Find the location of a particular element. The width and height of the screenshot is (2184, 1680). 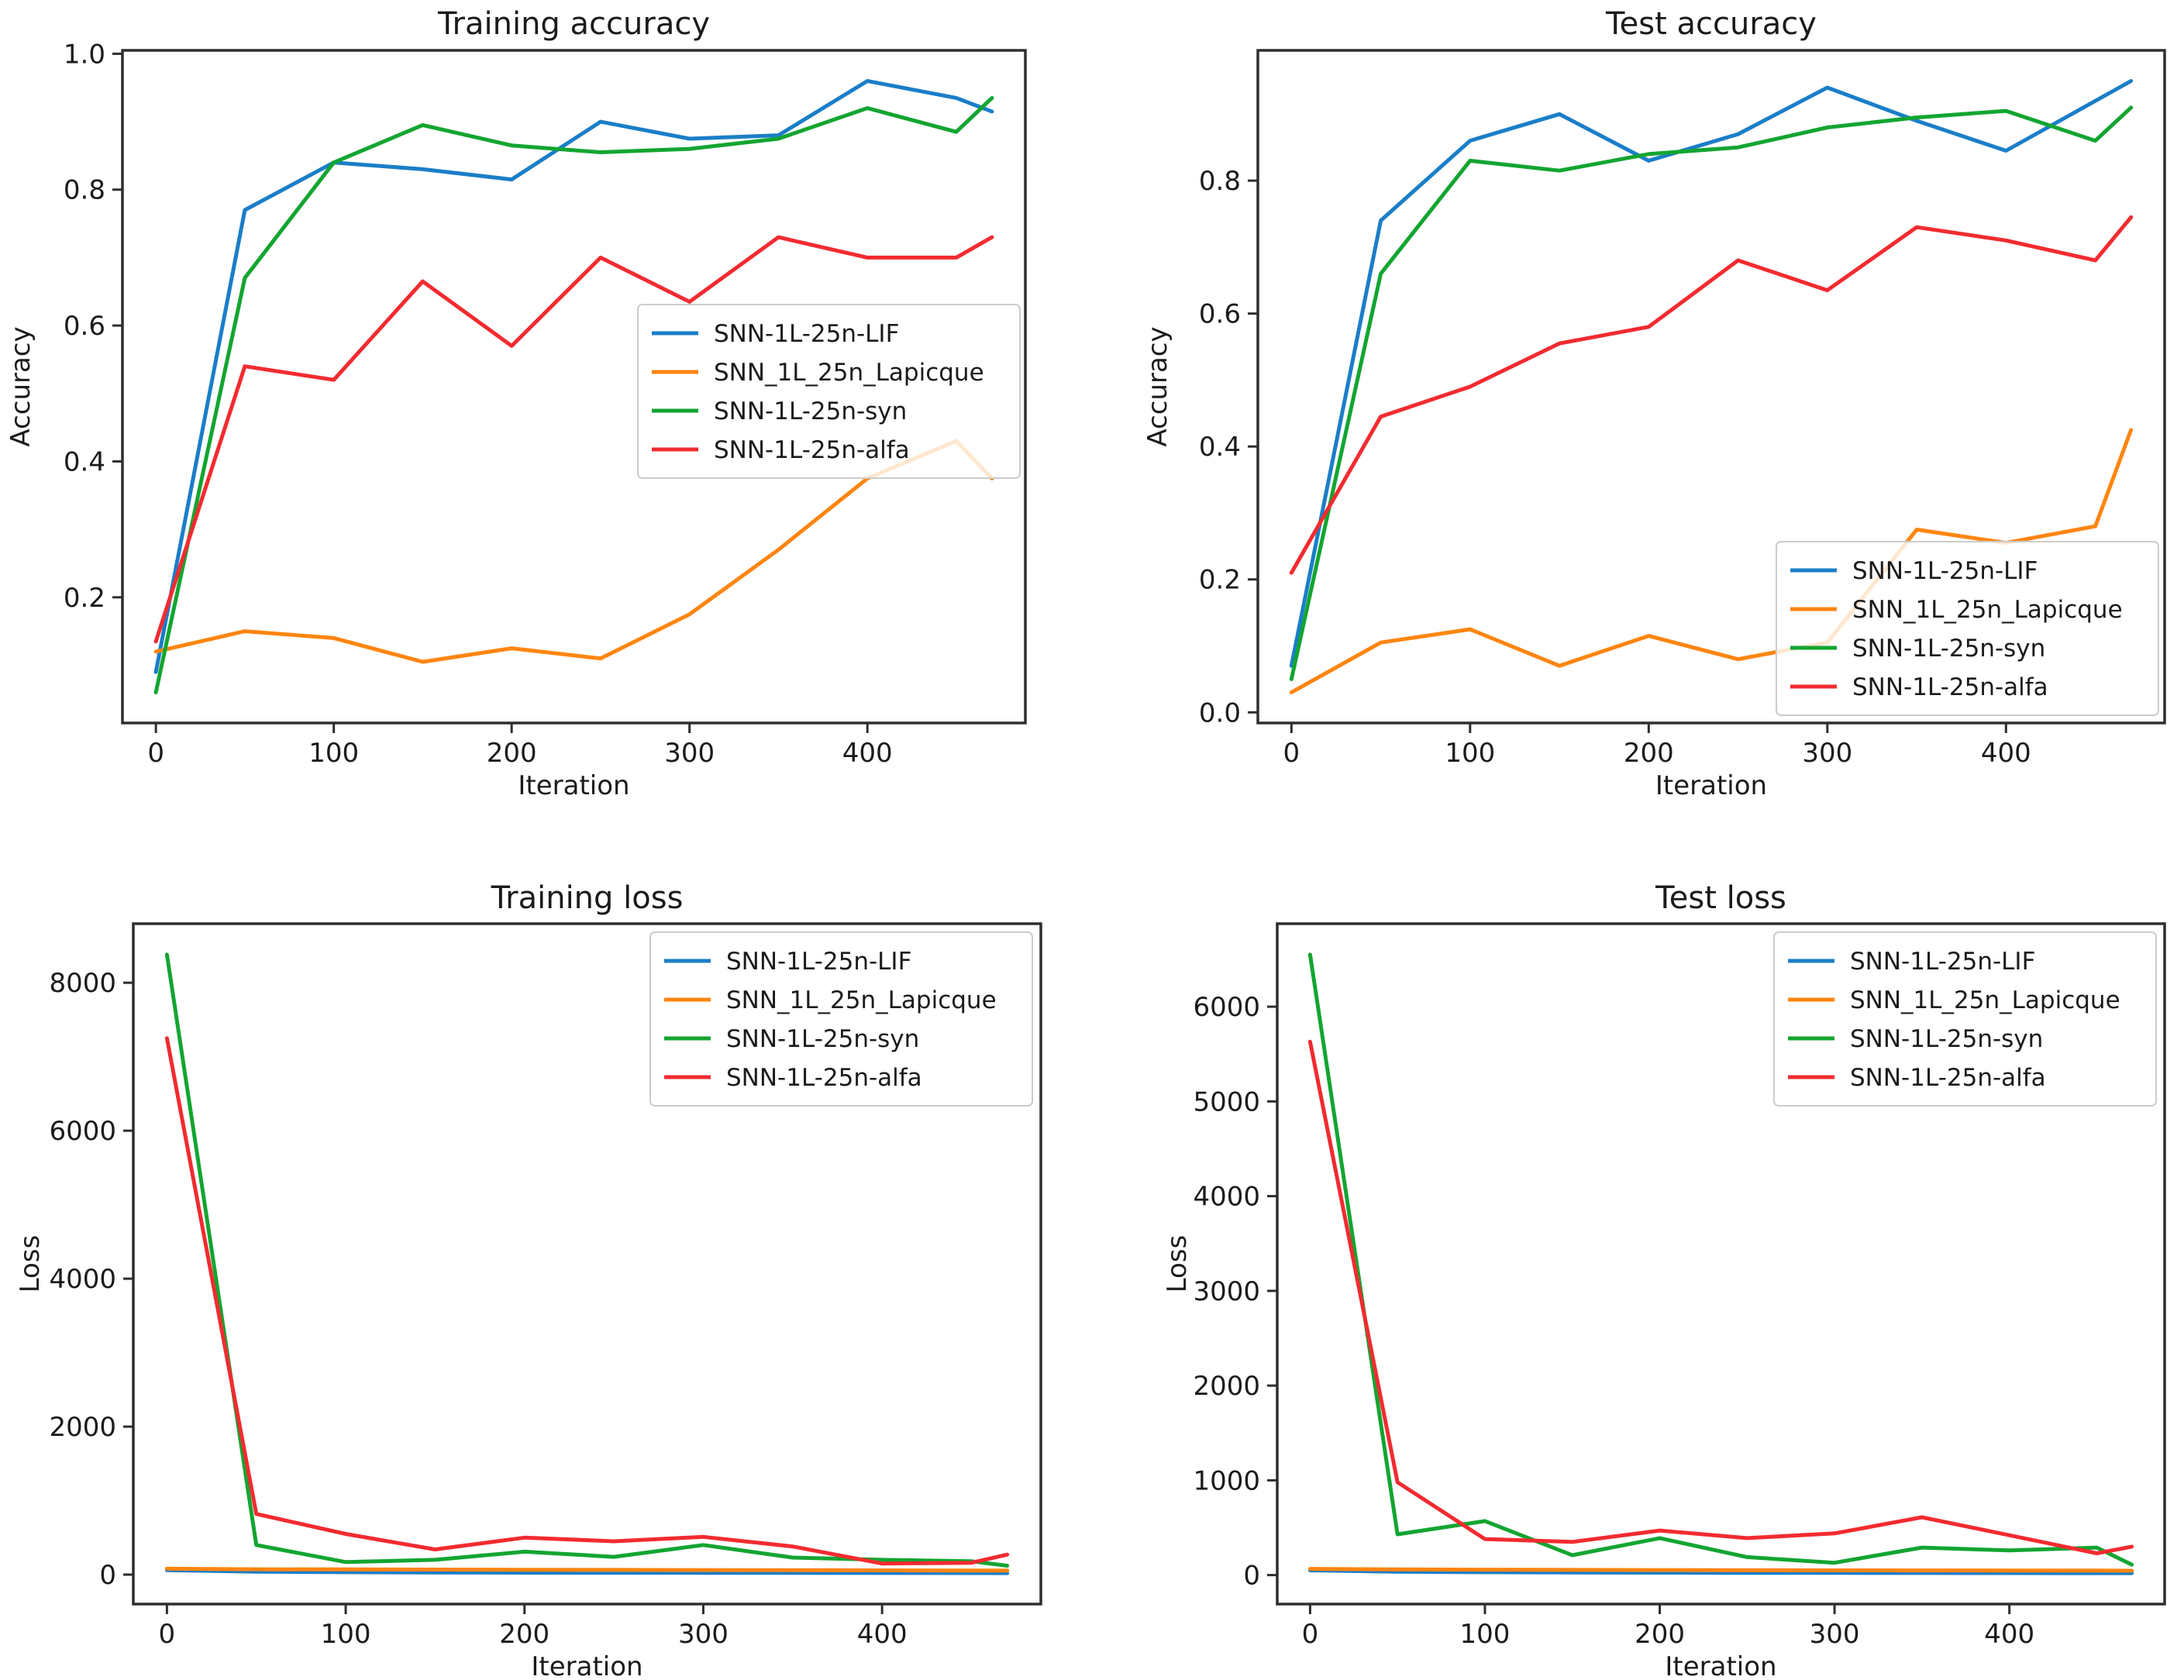

y-tick-label: 1000 is located at coordinates (1226, 1481).